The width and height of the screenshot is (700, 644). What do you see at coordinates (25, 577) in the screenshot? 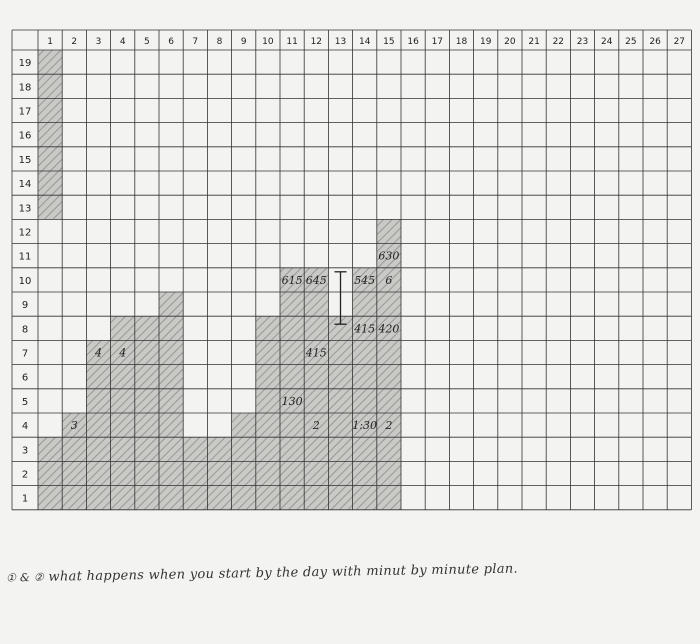
I see `footnote-markers: ① & ②` at bounding box center [25, 577].